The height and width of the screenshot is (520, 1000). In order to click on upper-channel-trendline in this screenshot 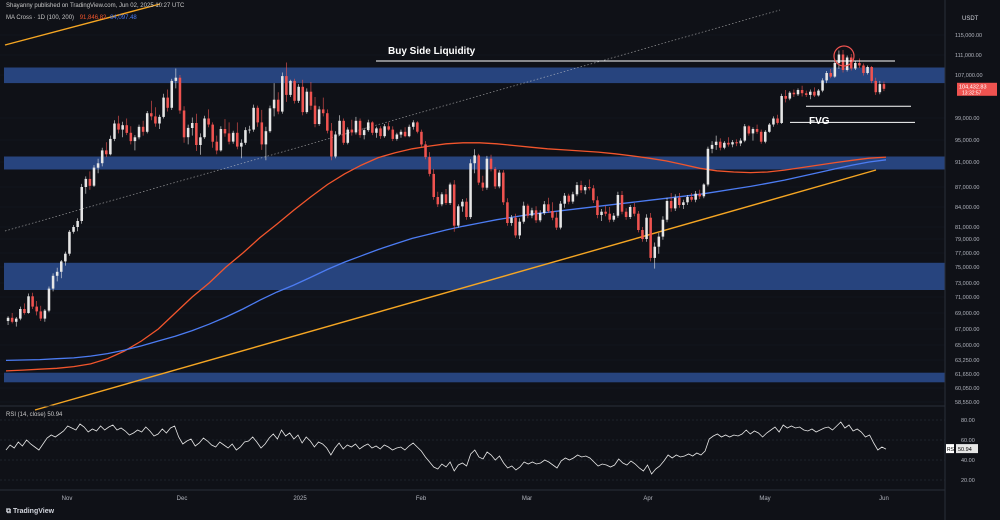, I will do `click(82, 24)`.